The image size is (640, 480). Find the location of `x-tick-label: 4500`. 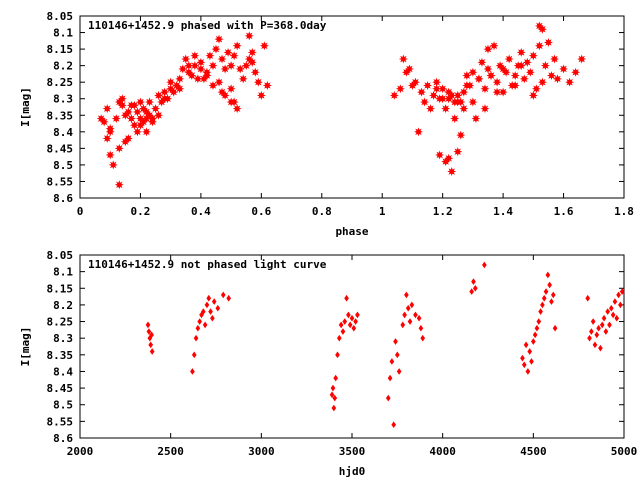

x-tick-label: 4500 is located at coordinates (533, 451).